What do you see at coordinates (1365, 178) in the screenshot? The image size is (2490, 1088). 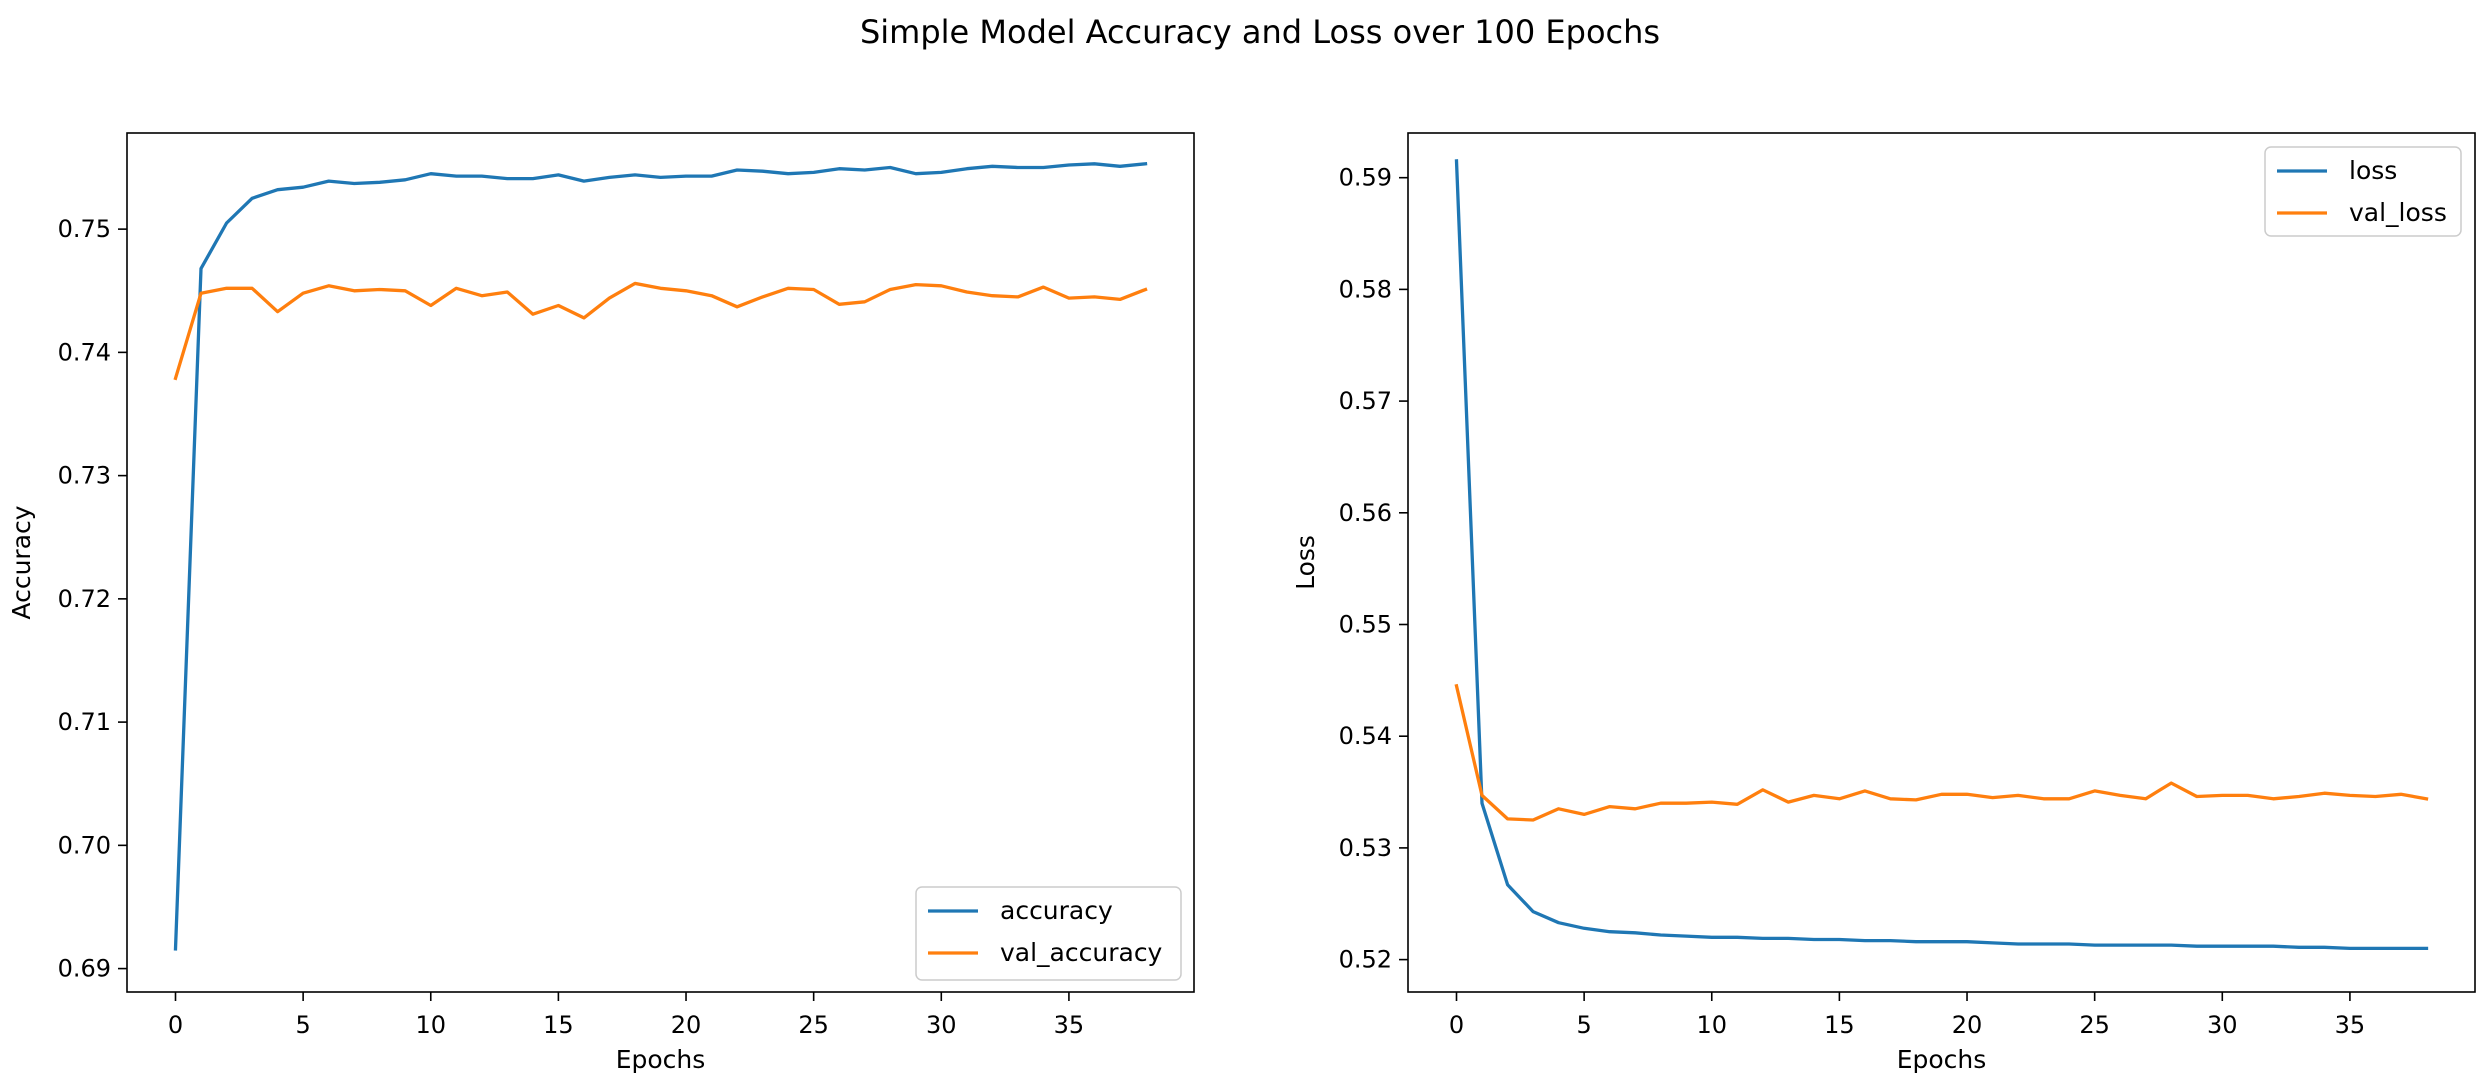 I see `chart1-y-tick-label: 0.59` at bounding box center [1365, 178].